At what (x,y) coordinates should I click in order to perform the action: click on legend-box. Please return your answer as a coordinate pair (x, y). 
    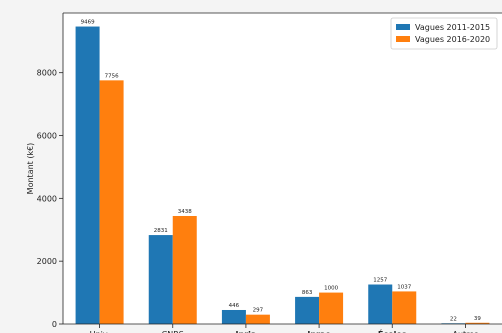
    Looking at the image, I should click on (444, 33).